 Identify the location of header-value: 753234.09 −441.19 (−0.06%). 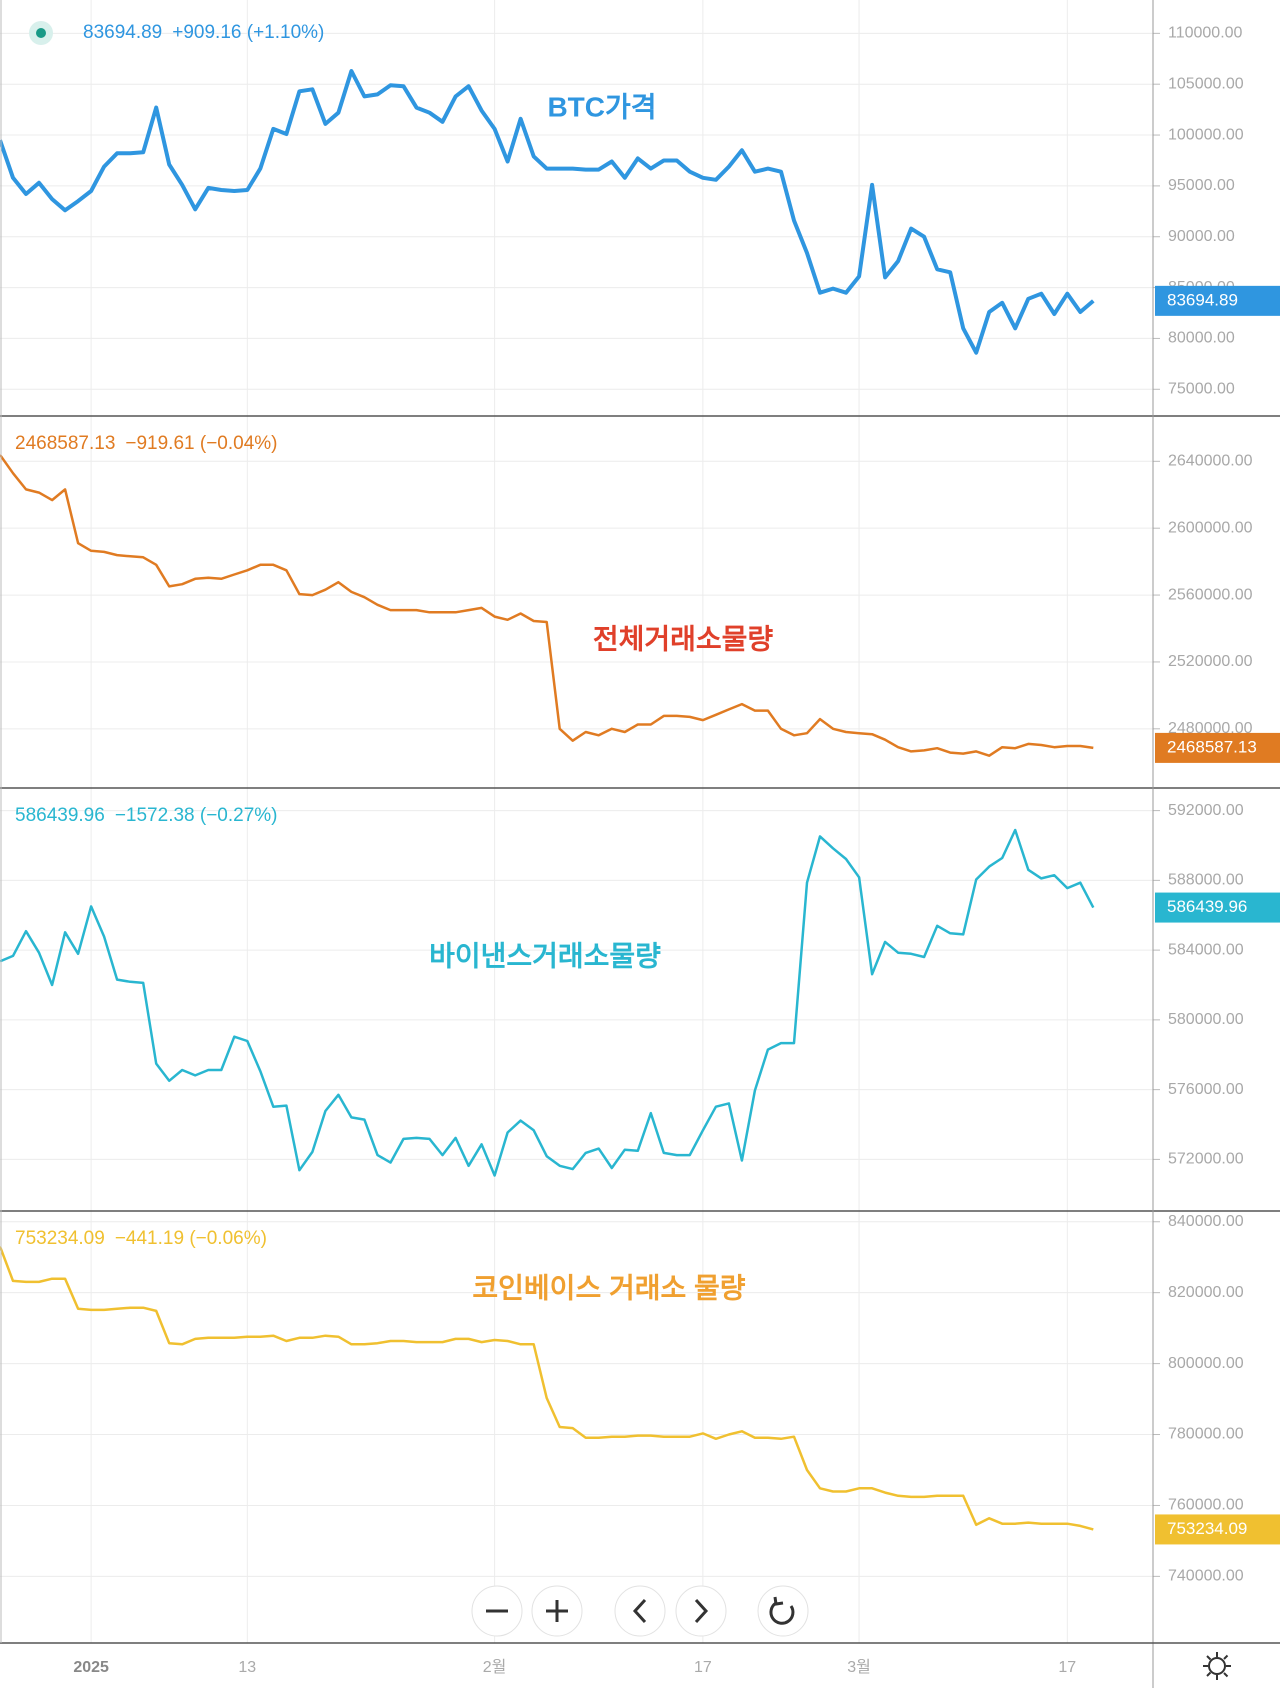
(141, 1238).